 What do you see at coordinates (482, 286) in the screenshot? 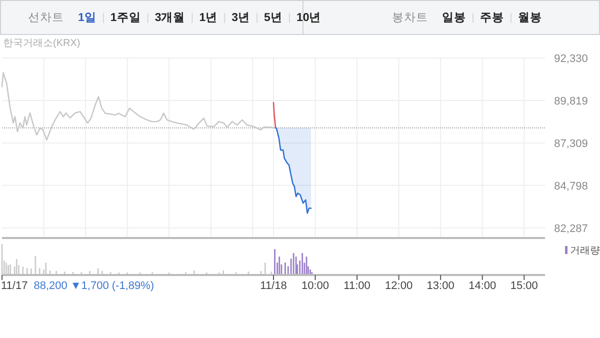
I see `x-tick-label: 14:00` at bounding box center [482, 286].